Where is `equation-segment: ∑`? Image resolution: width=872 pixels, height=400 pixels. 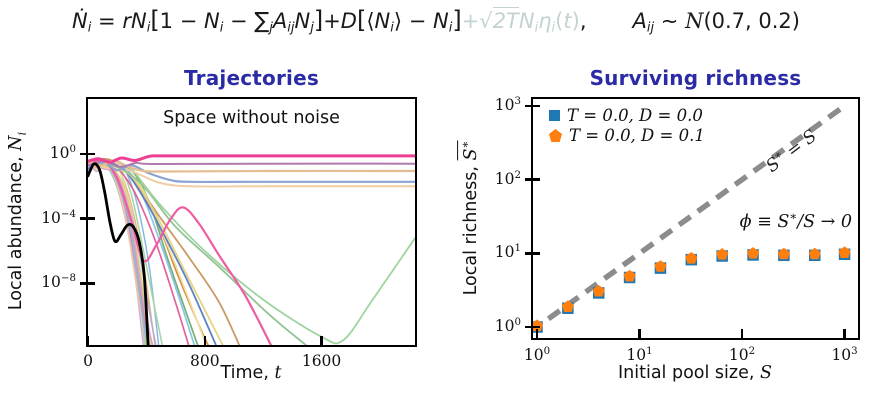
equation-segment: ∑ is located at coordinates (262, 21).